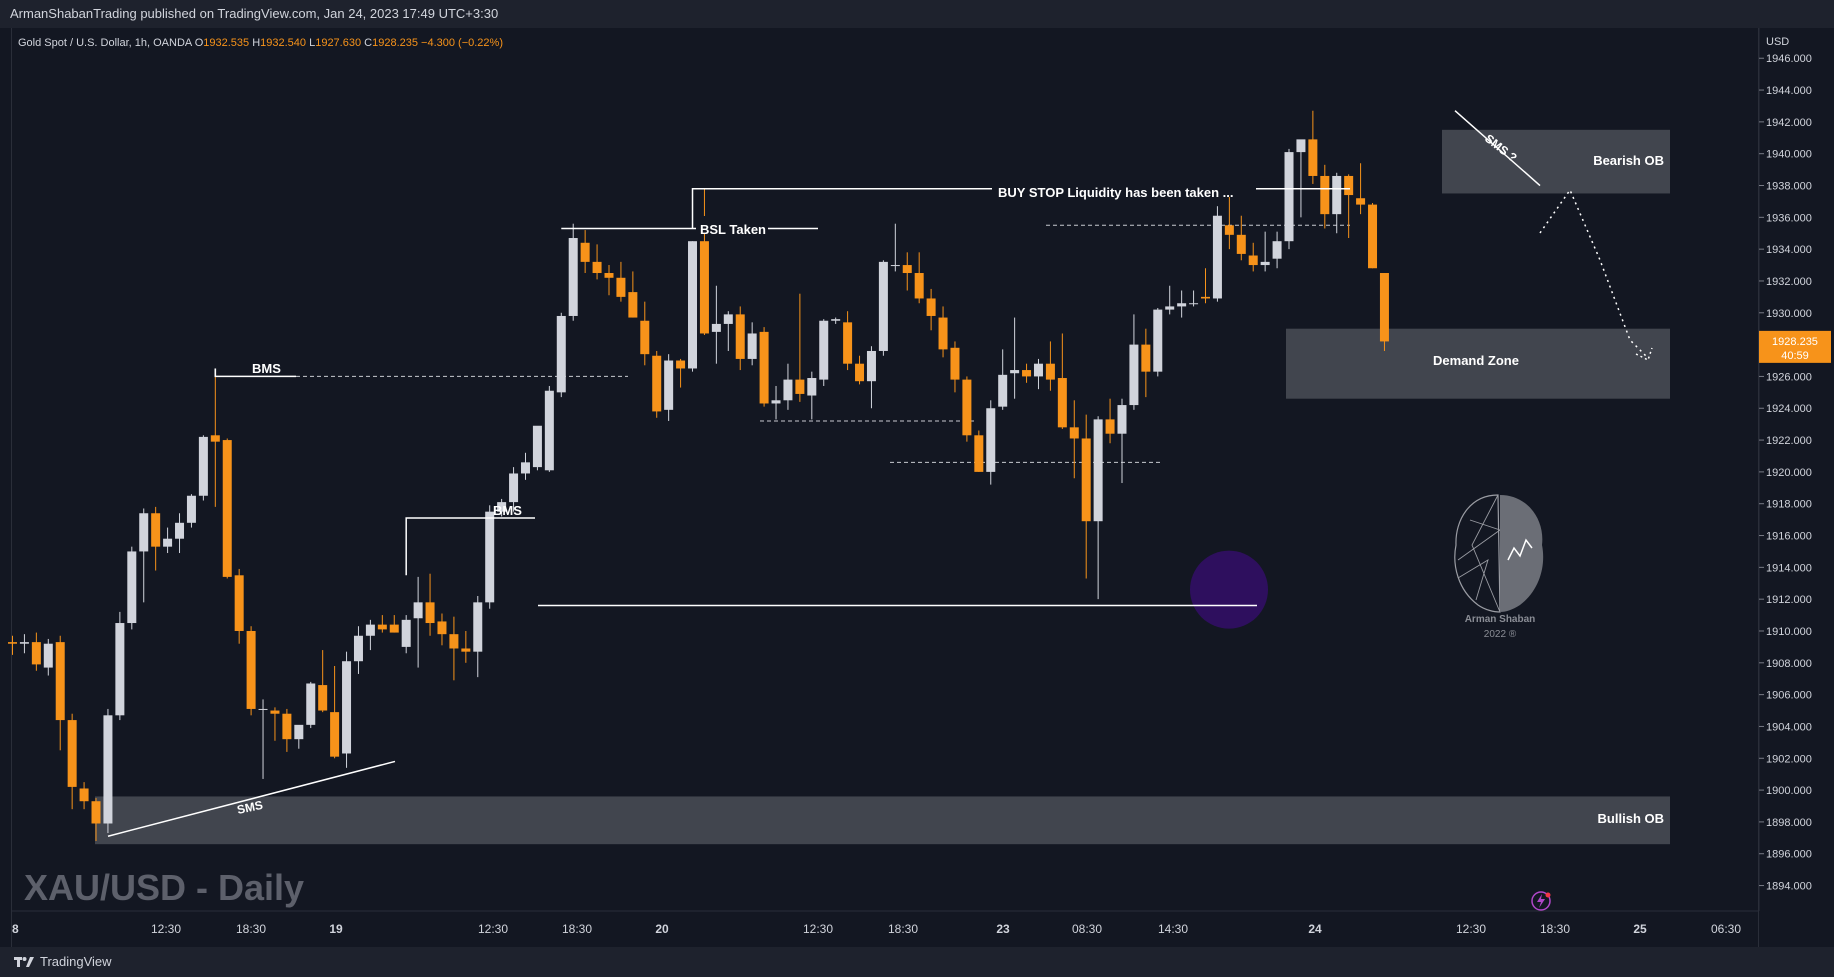 The image size is (1834, 977). Describe the element at coordinates (1476, 360) in the screenshot. I see `demand-zone-label: Demand Zone` at that location.